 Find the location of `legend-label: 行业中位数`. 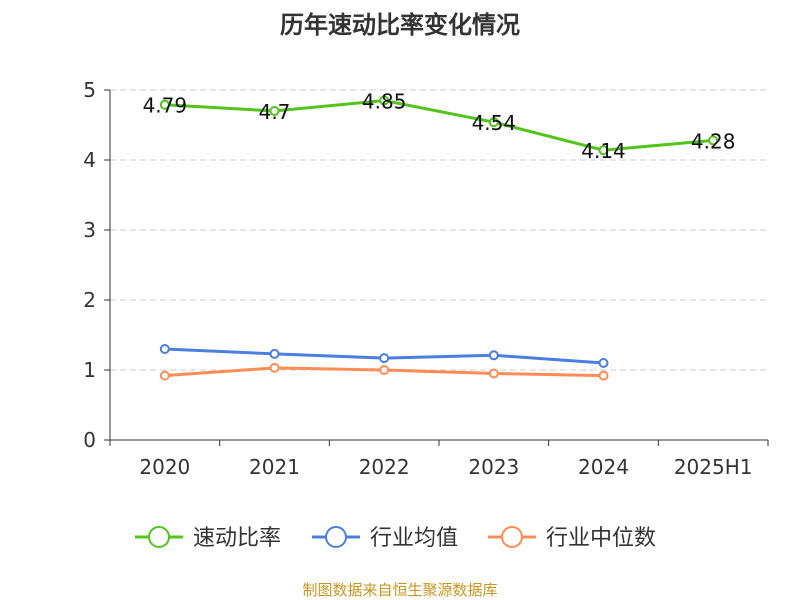

legend-label: 行业中位数 is located at coordinates (601, 538).